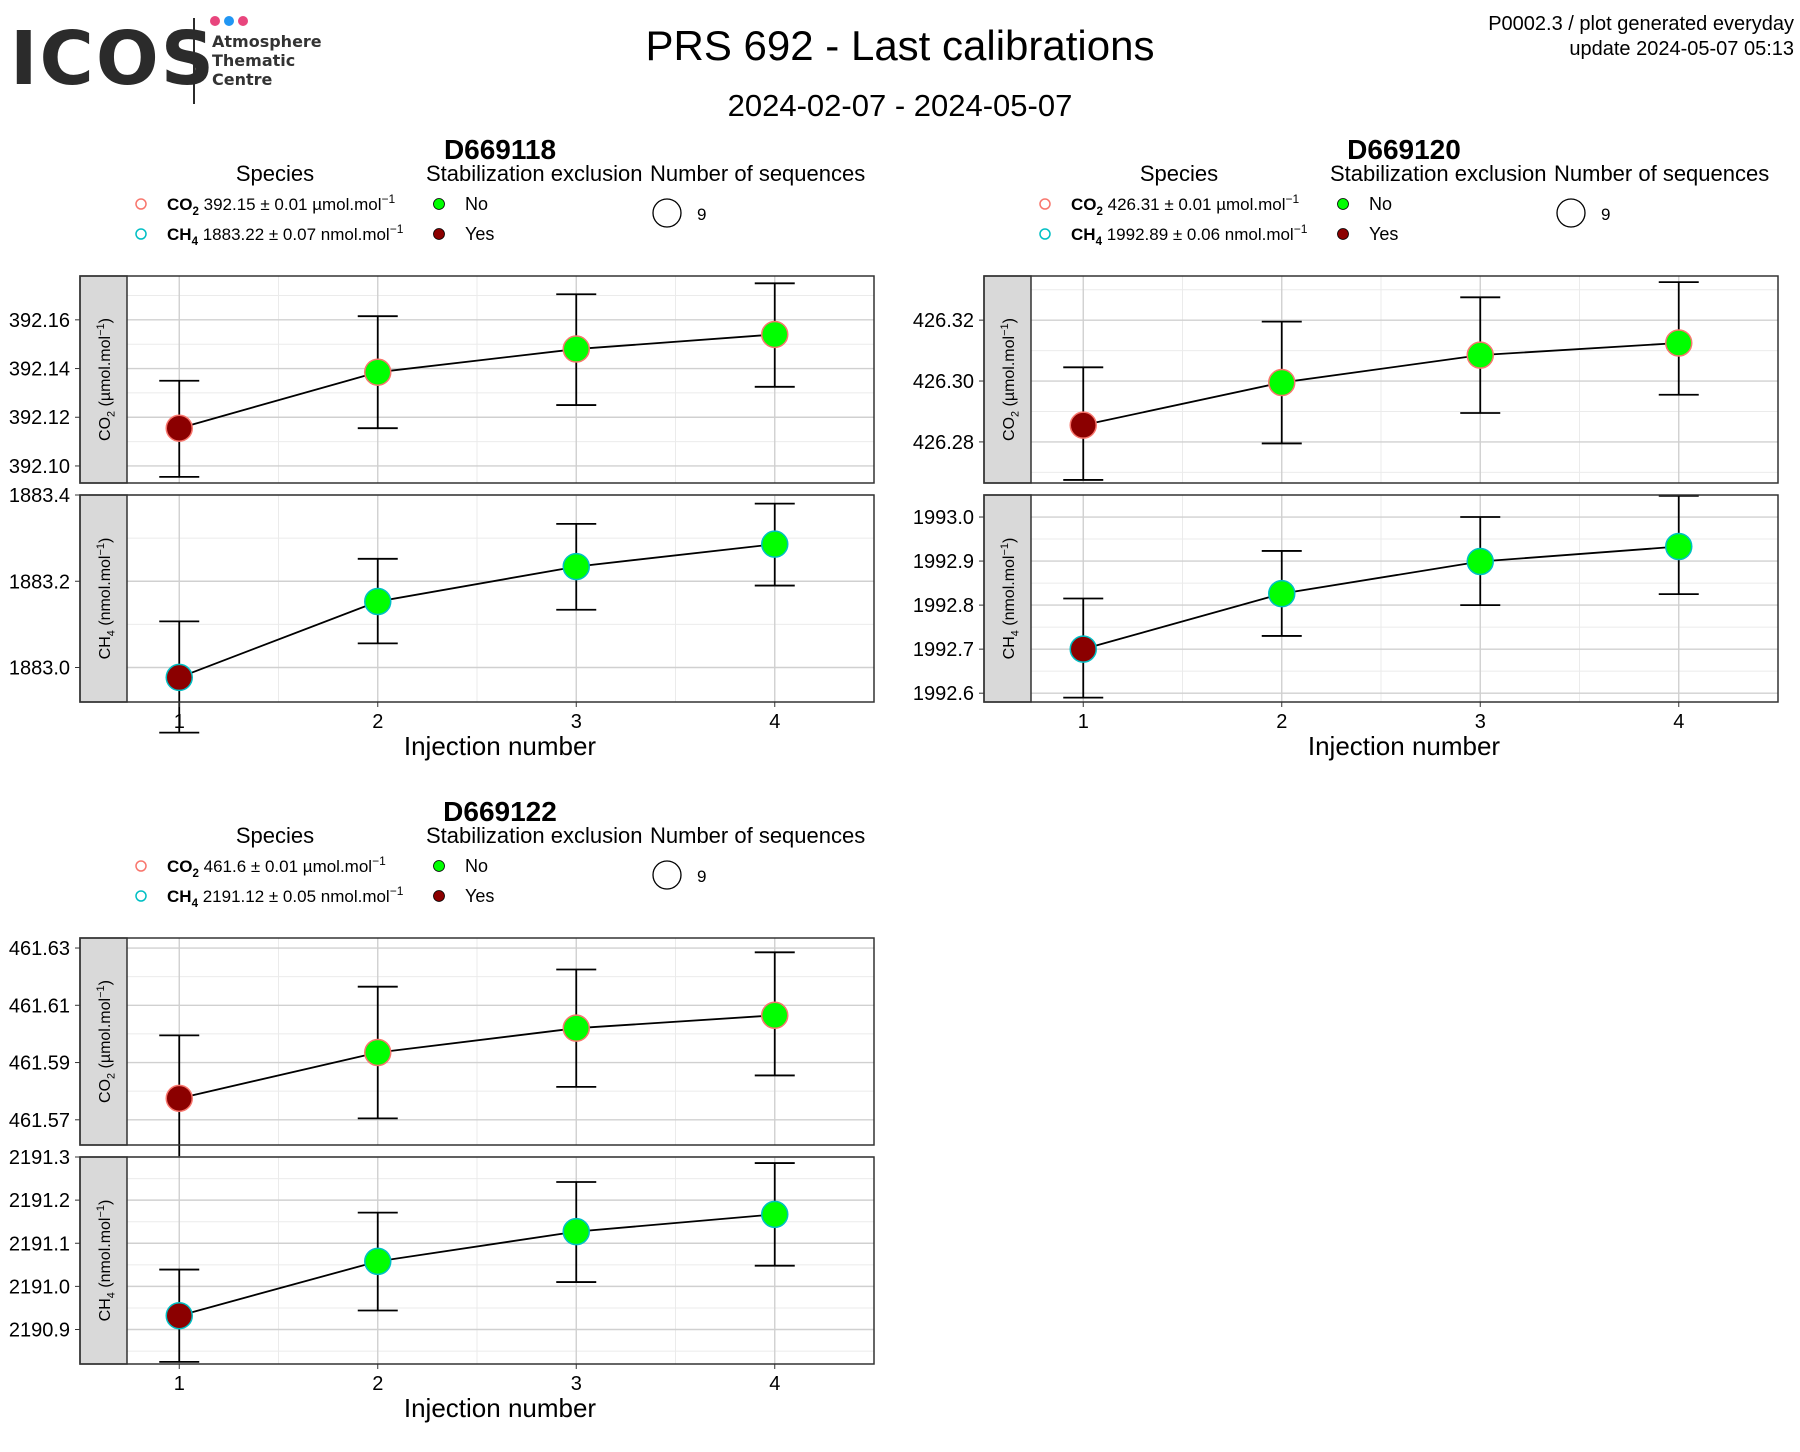 This screenshot has width=1800, height=1452. Describe the element at coordinates (276, 867) in the screenshot. I see `legend-label-co2: CO2 461.6 ± 0.01 µmol.mol−1` at that location.